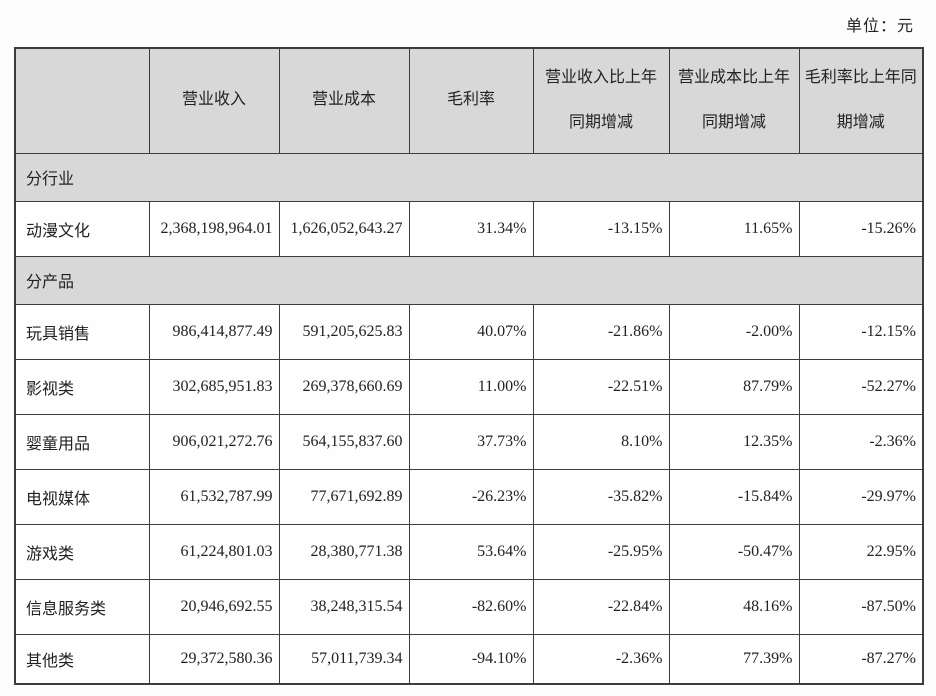 Image resolution: width=936 pixels, height=696 pixels. Describe the element at coordinates (214, 659) in the screenshot. I see `revenue-value: 29,372,580.36` at that location.